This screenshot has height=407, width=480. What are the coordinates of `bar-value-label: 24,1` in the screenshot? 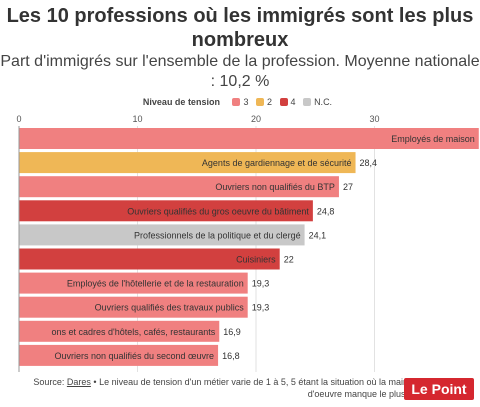 It's located at (318, 235).